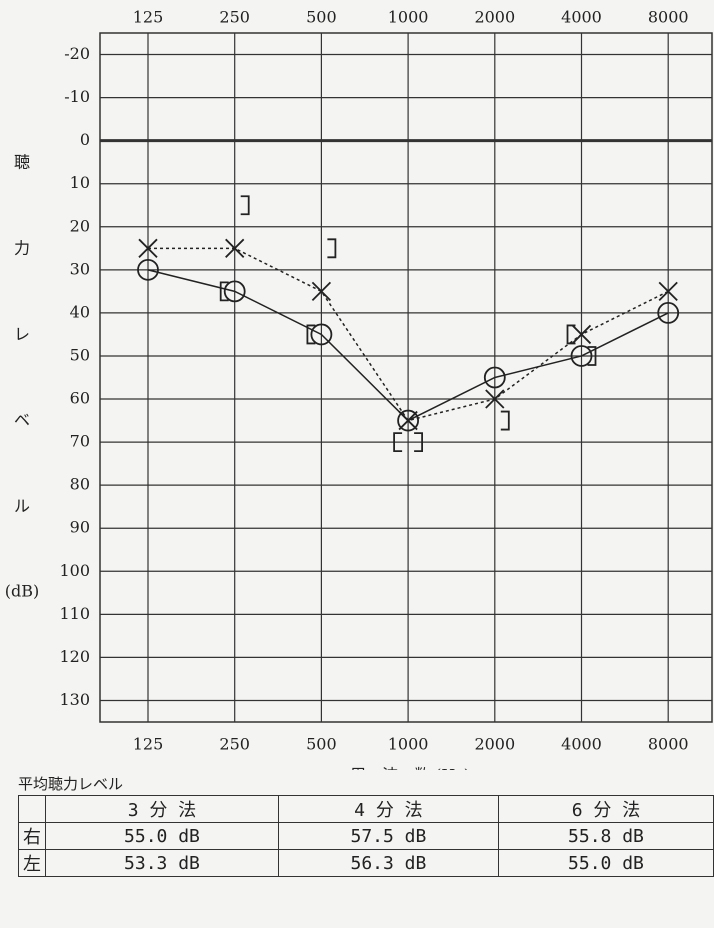  Describe the element at coordinates (80, 225) in the screenshot. I see `y-tick-label: 20` at that location.